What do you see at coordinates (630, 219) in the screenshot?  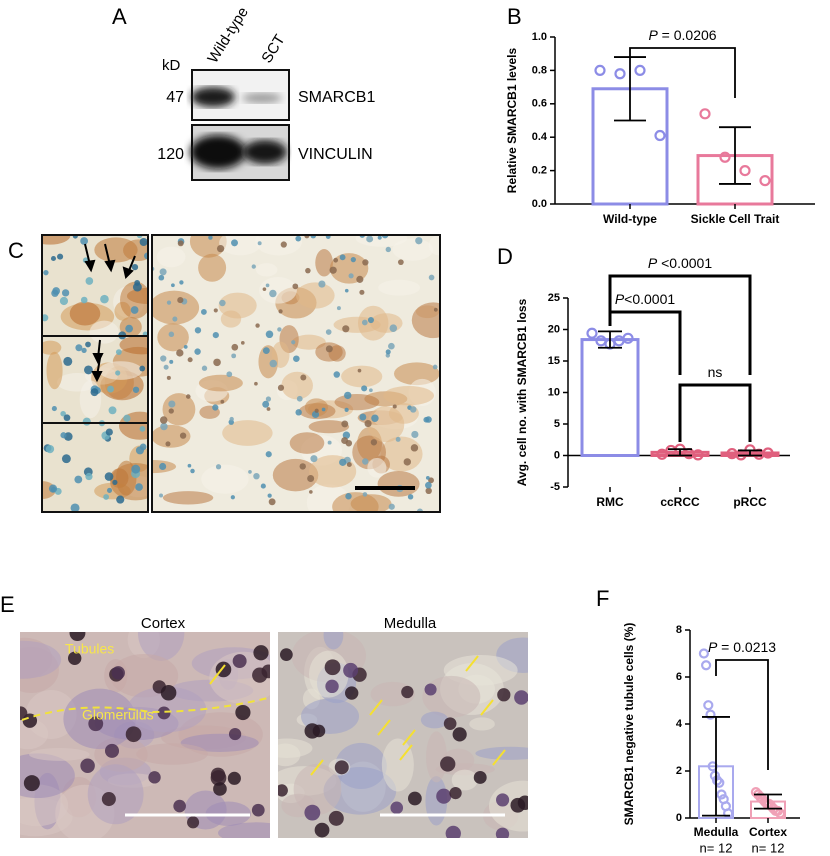 I see `x-tick-label: Wild-type` at bounding box center [630, 219].